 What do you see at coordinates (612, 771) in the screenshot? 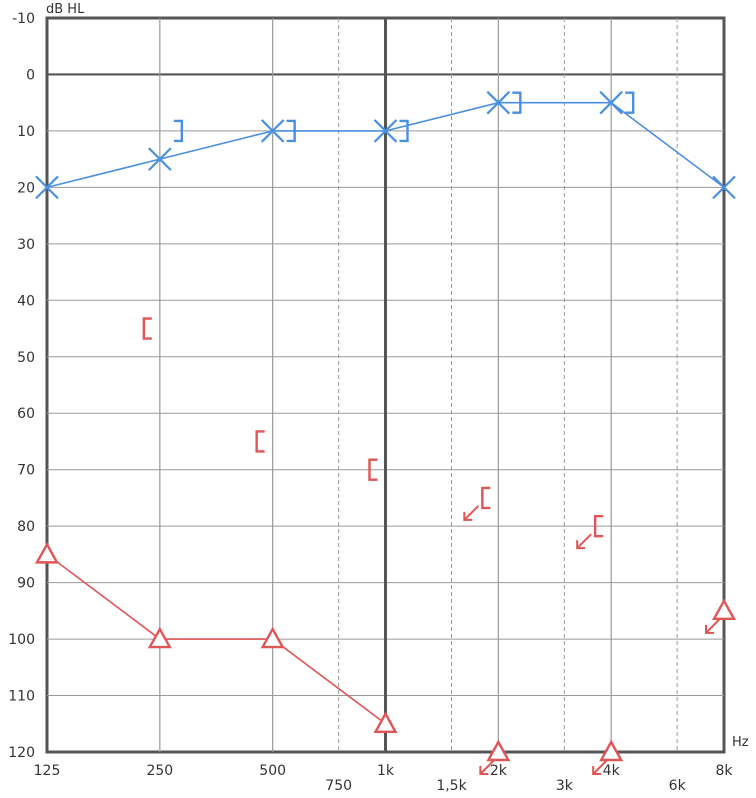
I see `x-tick-label: 4k` at bounding box center [612, 771].